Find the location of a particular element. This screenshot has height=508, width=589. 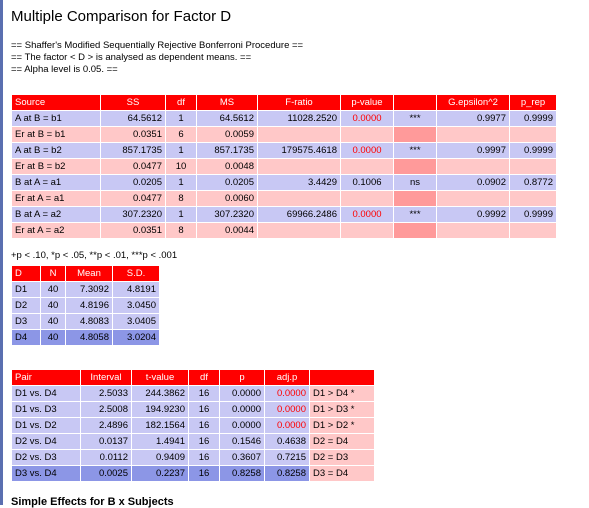

col-pair: Pair is located at coordinates (46, 377).